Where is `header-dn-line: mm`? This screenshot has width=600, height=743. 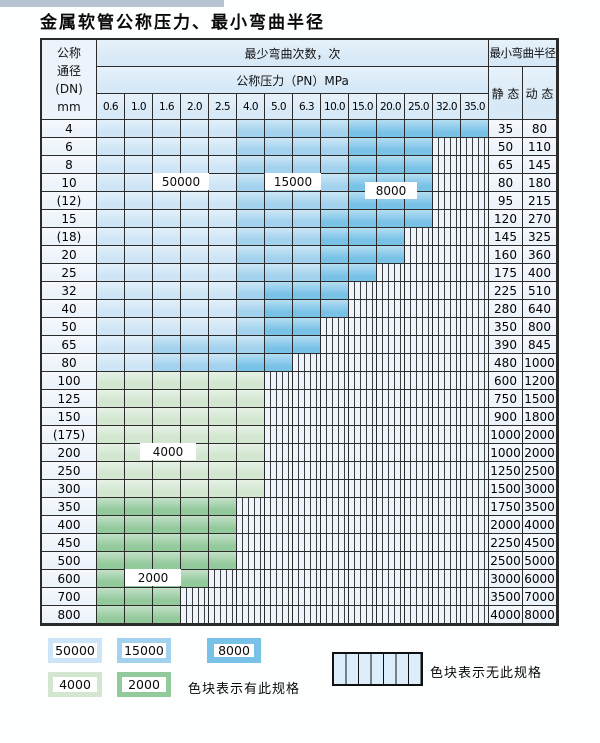
header-dn-line: mm is located at coordinates (69, 106).